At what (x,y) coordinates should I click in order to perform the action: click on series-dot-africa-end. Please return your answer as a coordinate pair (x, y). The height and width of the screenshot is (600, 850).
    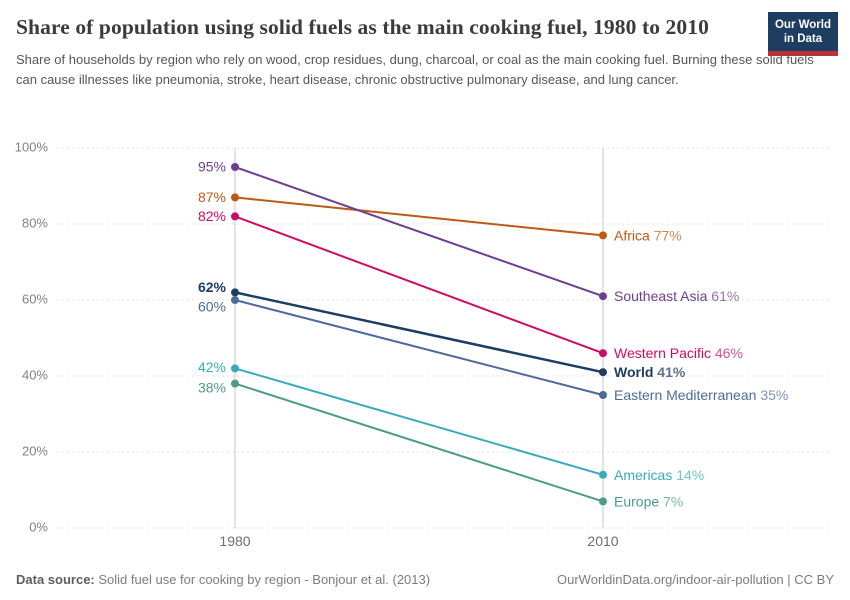
    Looking at the image, I should click on (603, 235).